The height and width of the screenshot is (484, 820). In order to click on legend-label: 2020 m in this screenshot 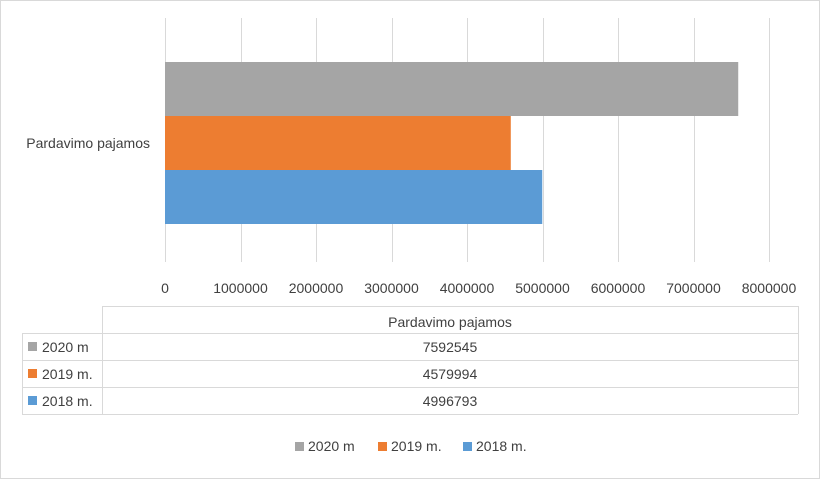, I will do `click(331, 446)`.